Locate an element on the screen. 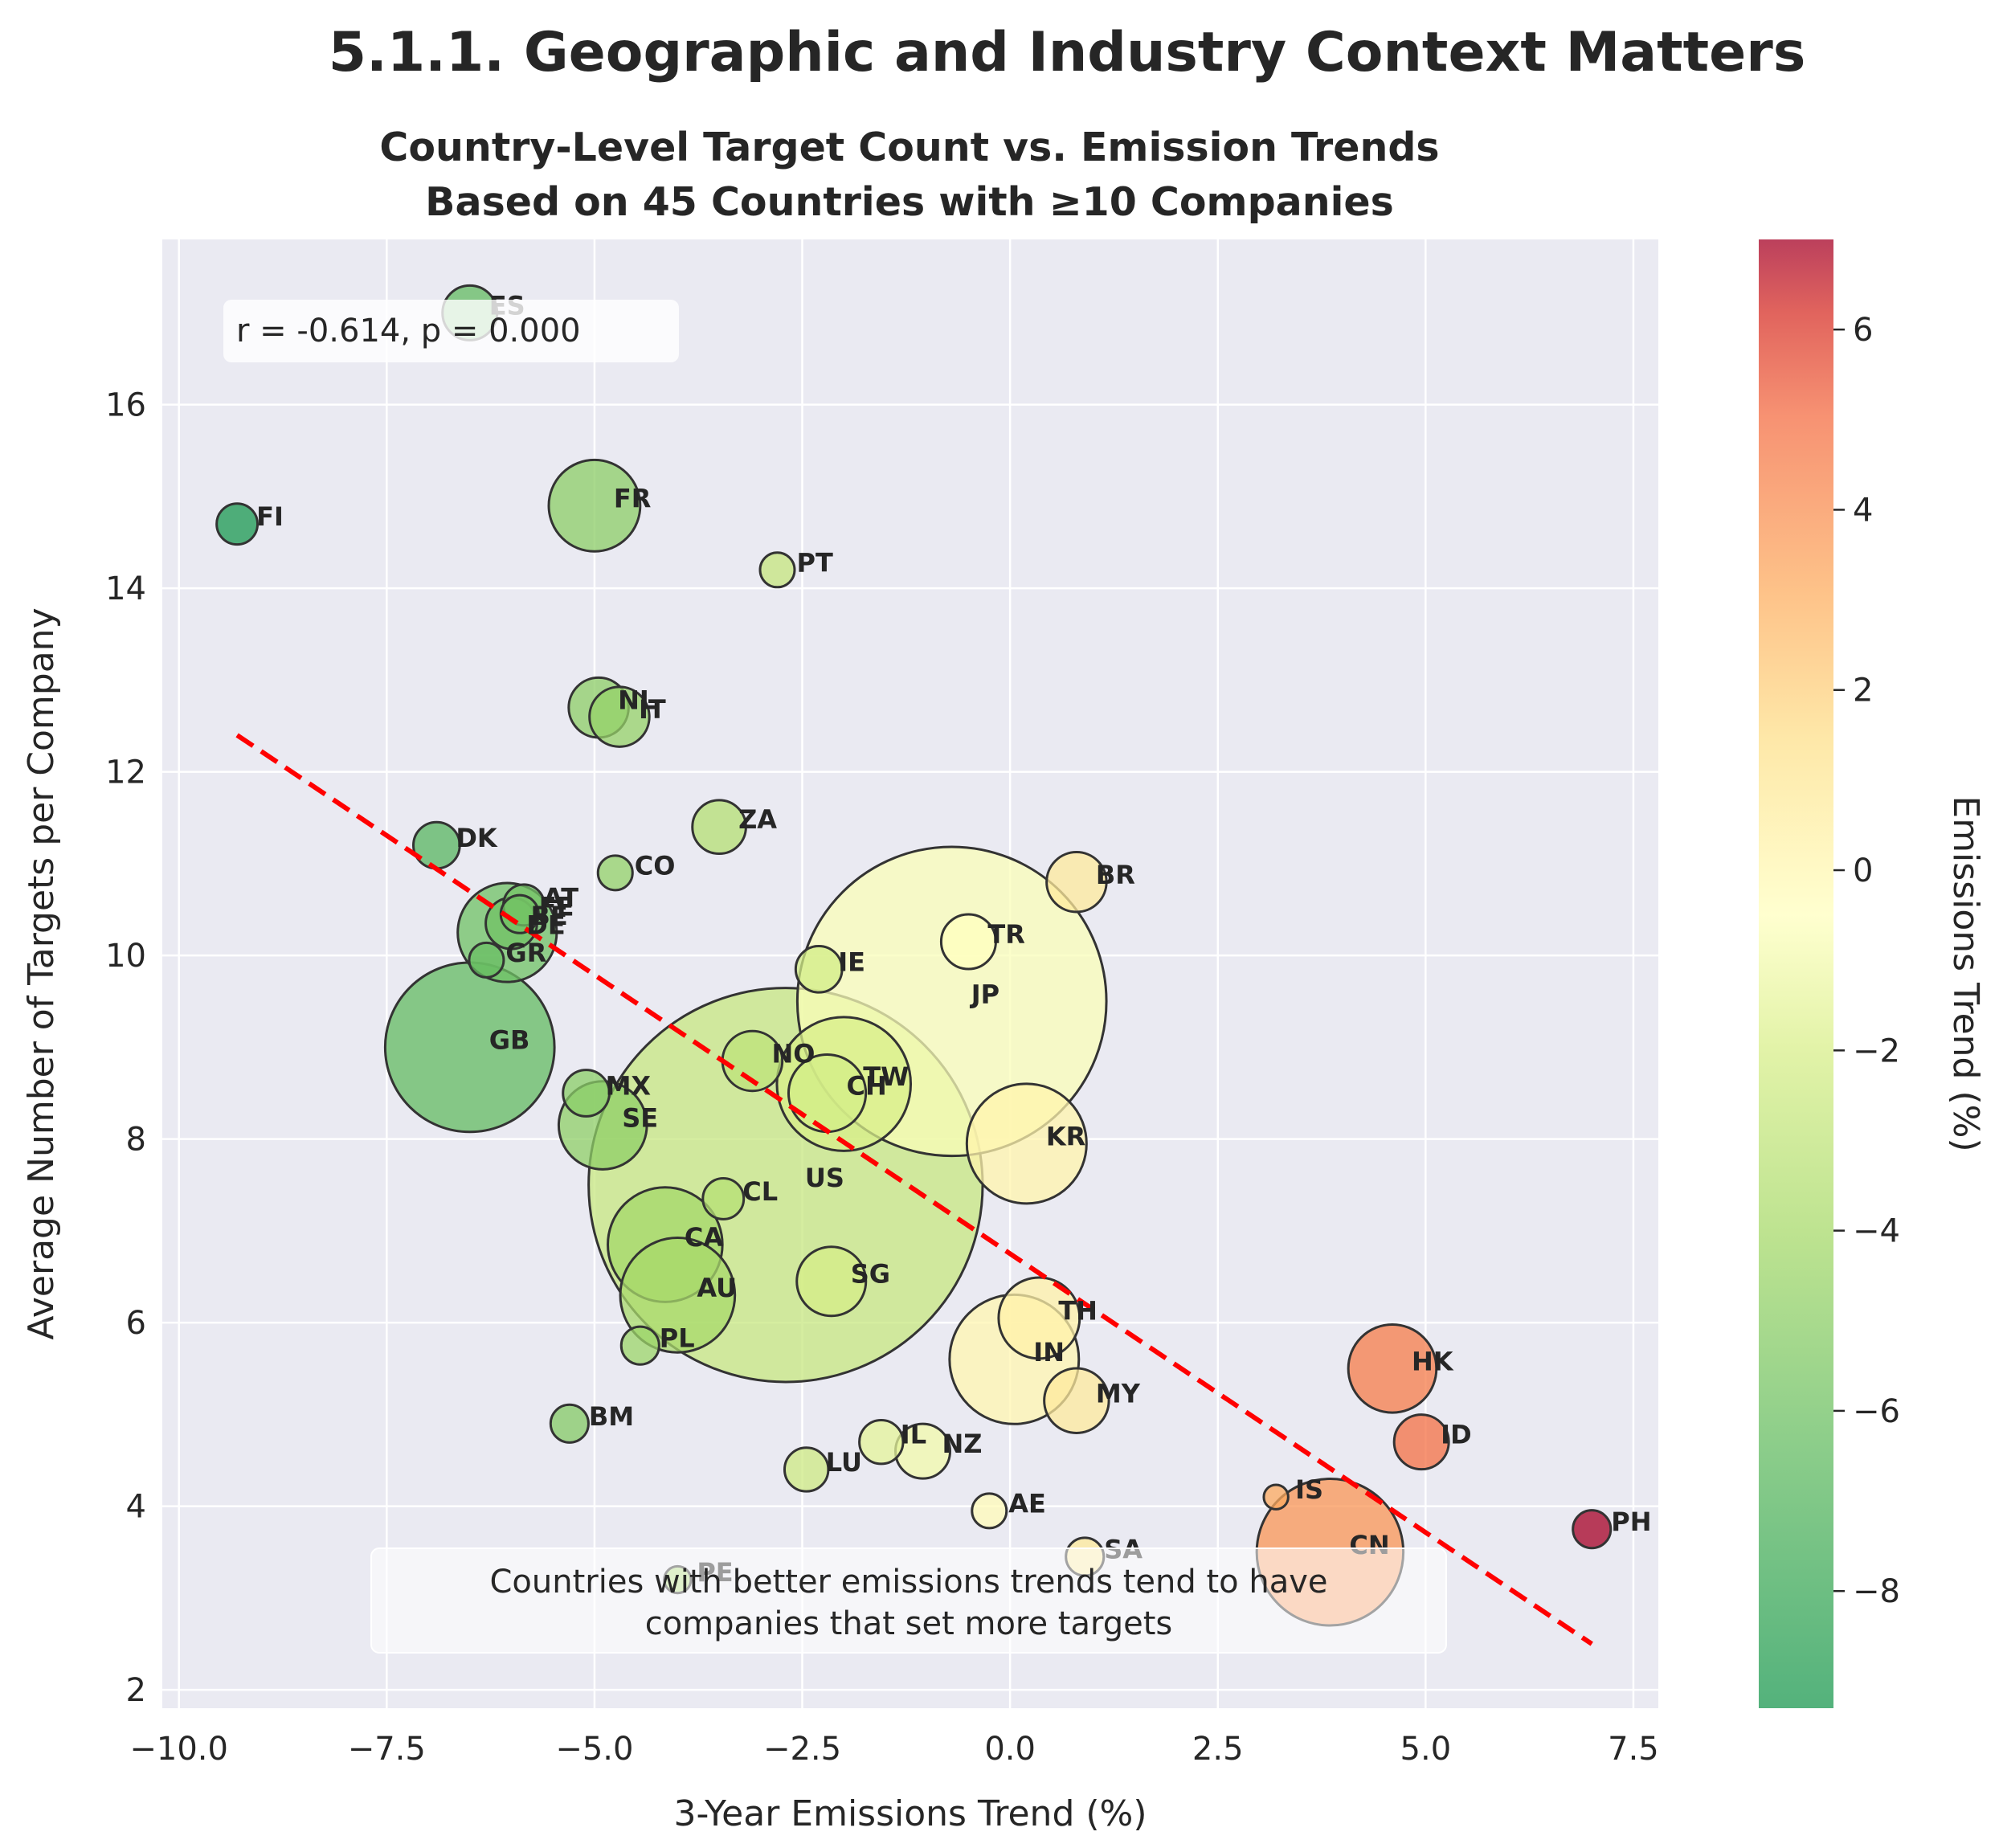 The image size is (2003, 1848). point-label-ie: IE is located at coordinates (851, 961).